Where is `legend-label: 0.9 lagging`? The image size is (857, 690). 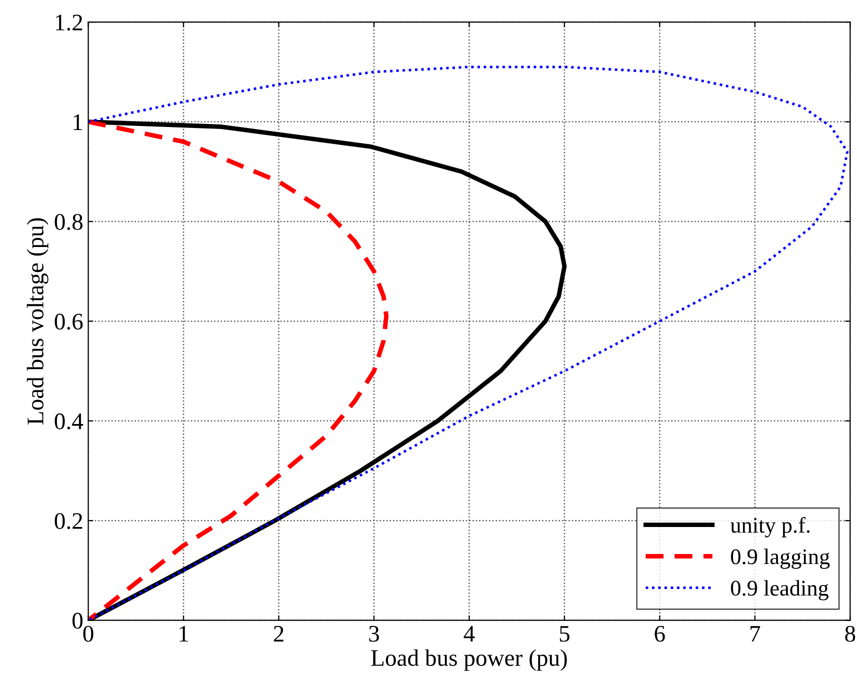 legend-label: 0.9 lagging is located at coordinates (780, 558).